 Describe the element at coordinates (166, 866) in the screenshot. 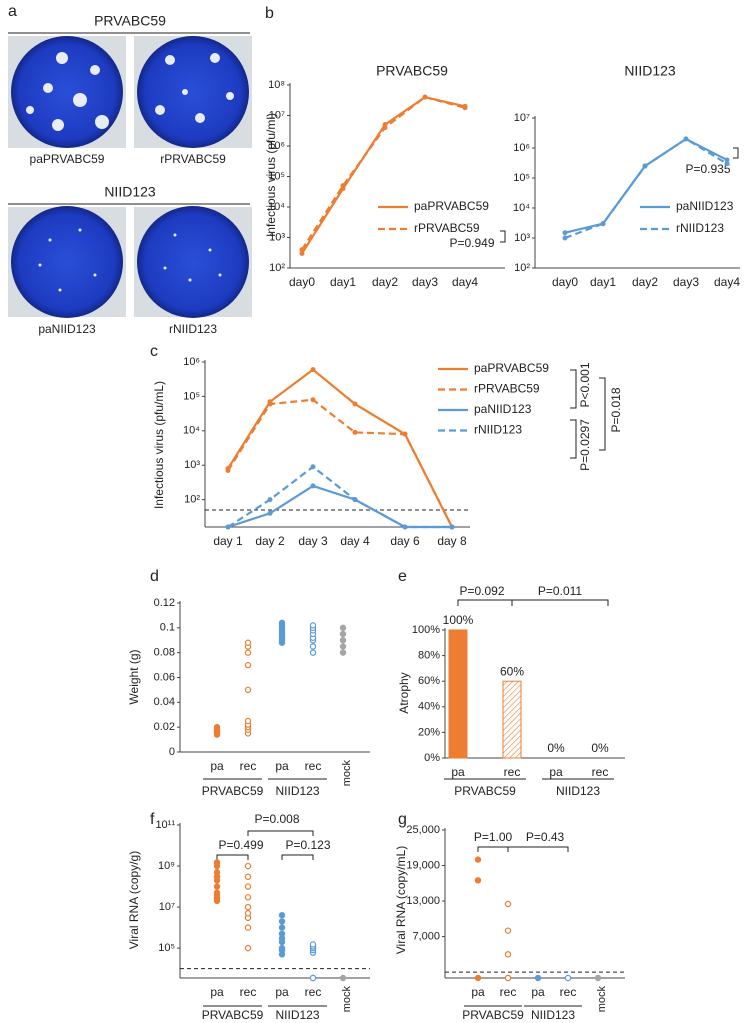

I see `y-tick-label: 10⁹` at that location.